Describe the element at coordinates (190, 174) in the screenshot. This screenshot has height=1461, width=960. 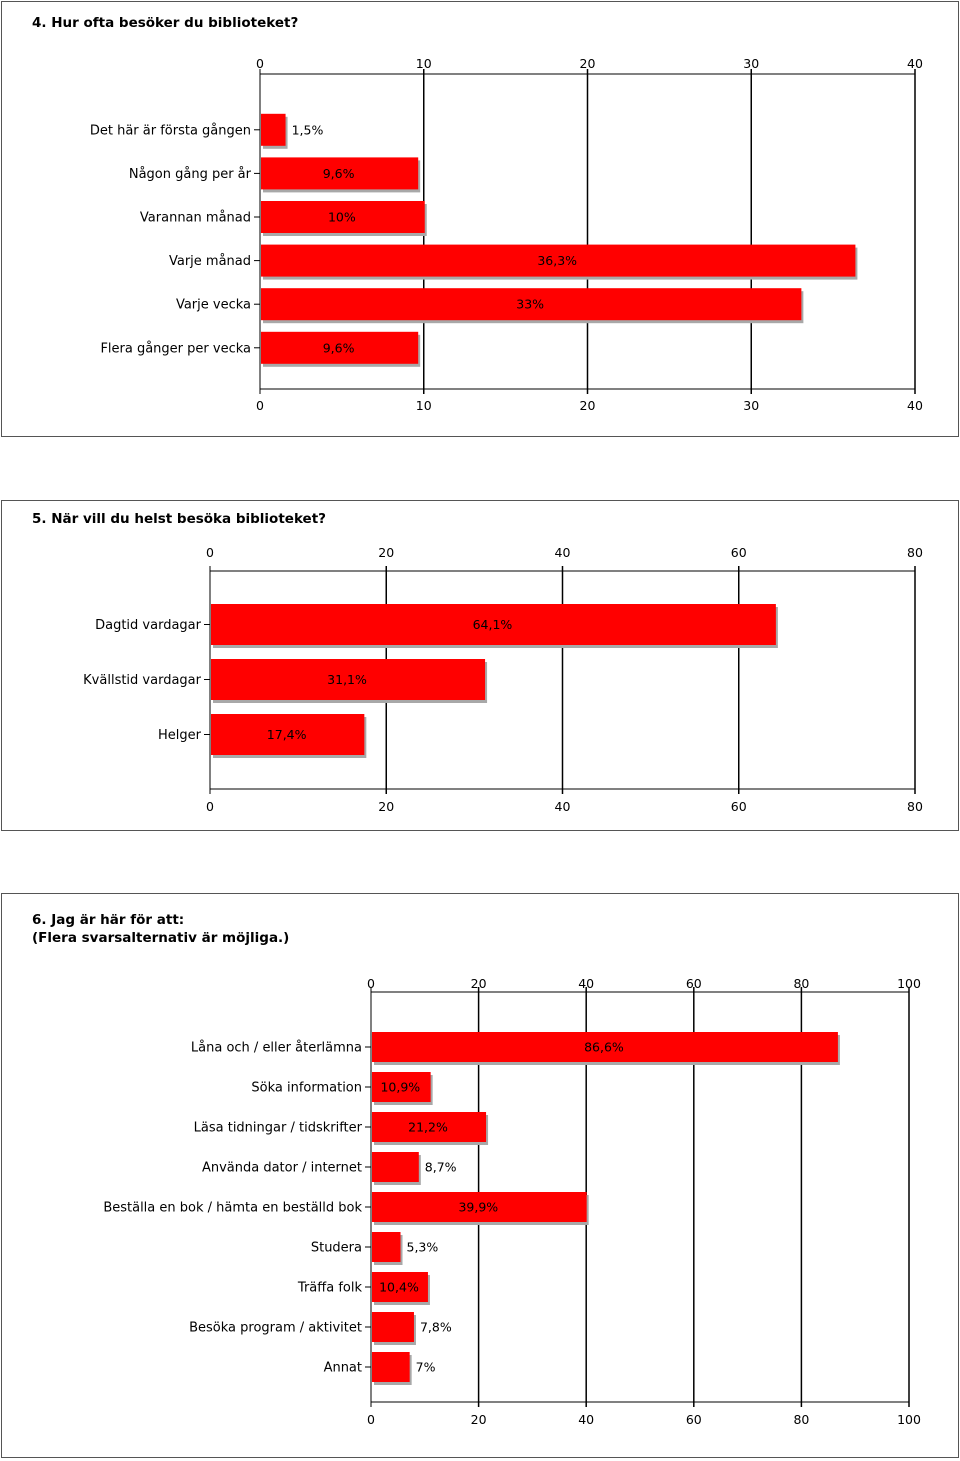
I see `category-label: Någon gång per år` at that location.